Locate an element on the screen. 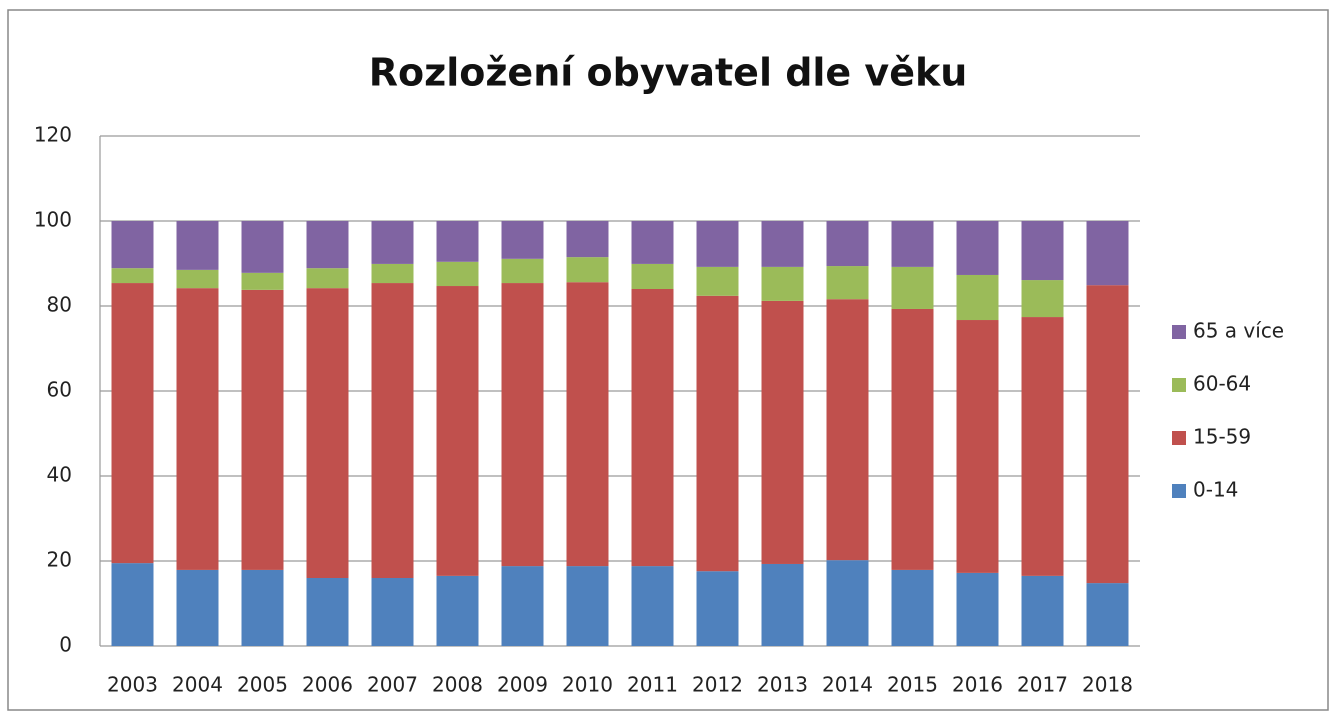 The width and height of the screenshot is (1336, 713). y-tick-label: 0 is located at coordinates (65, 645).